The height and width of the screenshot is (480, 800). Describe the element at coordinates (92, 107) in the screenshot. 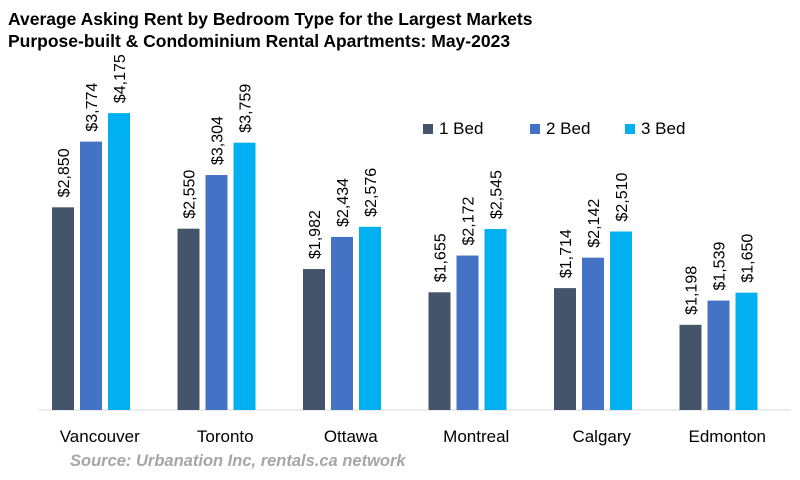

I see `data-label: $3,774` at that location.